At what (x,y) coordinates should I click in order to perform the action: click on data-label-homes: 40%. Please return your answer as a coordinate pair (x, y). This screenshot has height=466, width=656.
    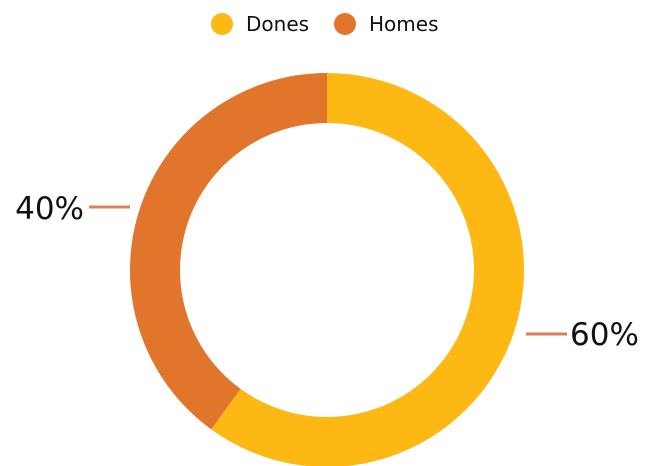
    Looking at the image, I should click on (49, 209).